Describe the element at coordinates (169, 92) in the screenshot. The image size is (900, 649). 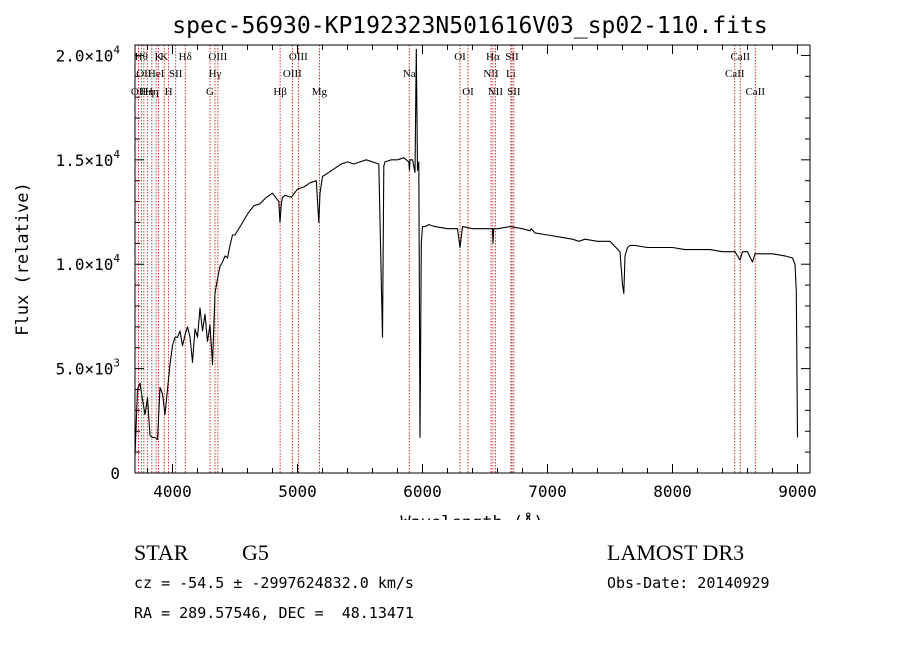
I see `line-marker-label: H` at that location.